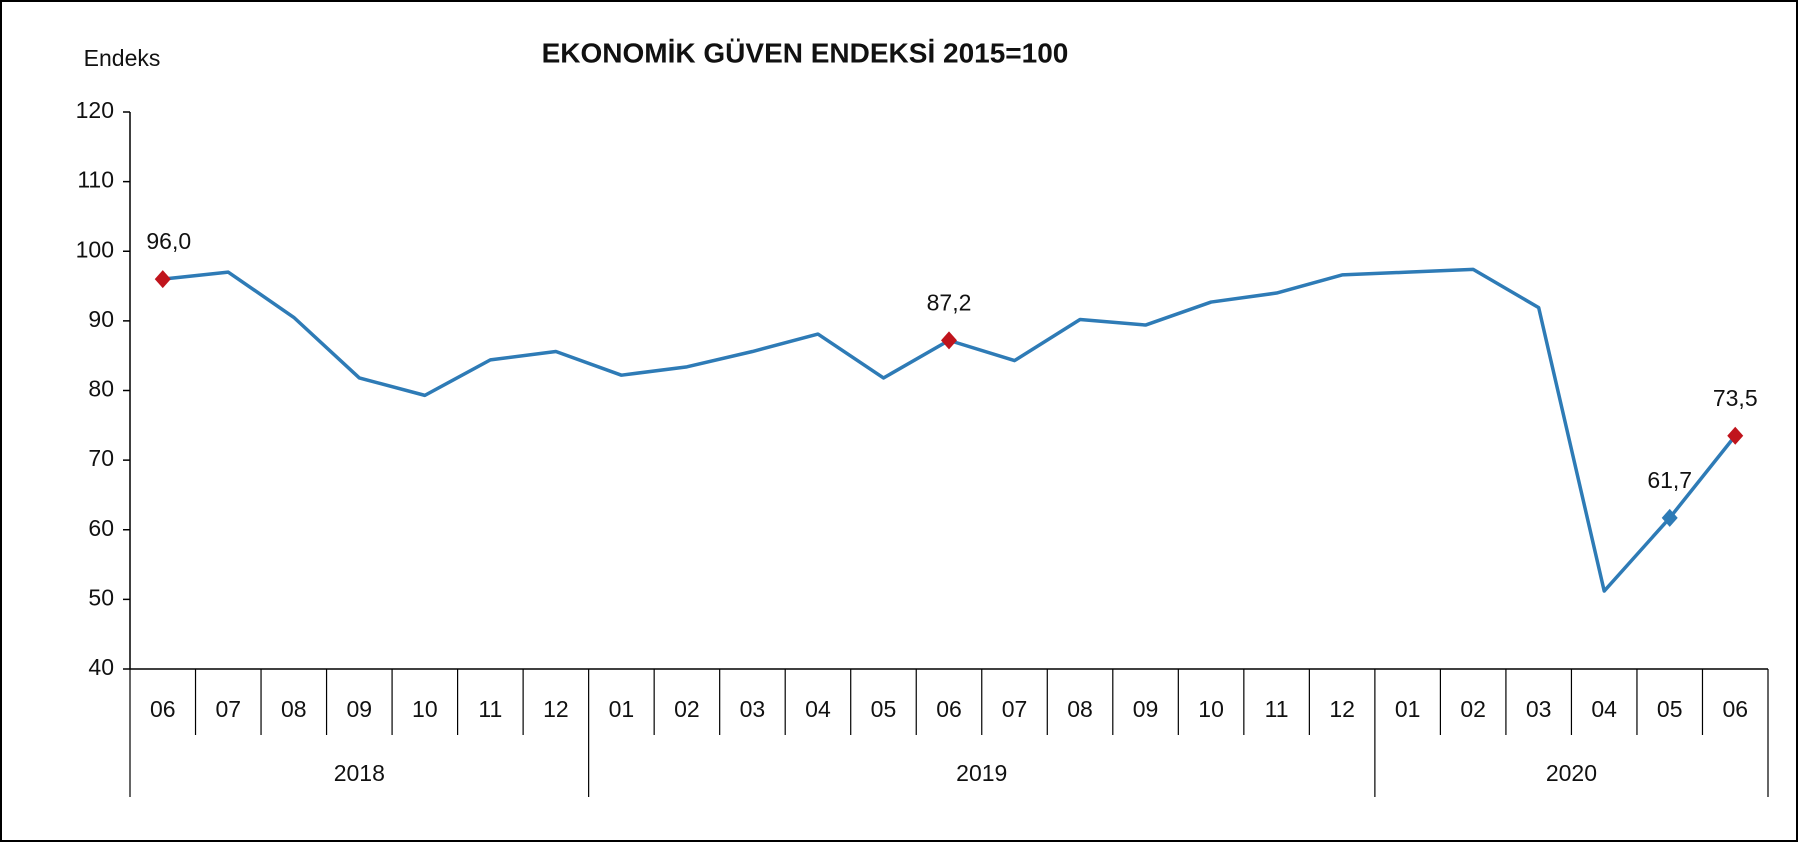 The image size is (1798, 842). Describe the element at coordinates (981, 773) in the screenshot. I see `year-label: 2019` at that location.